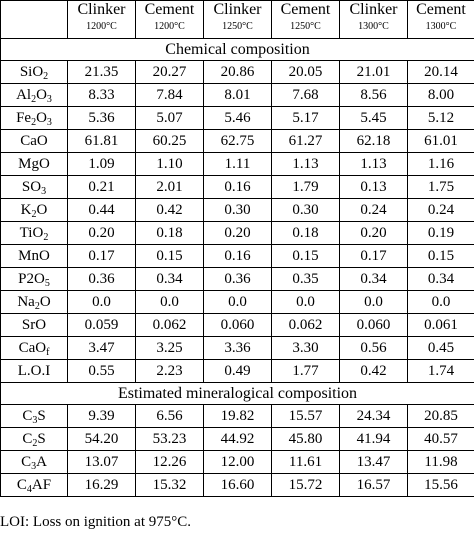 The width and height of the screenshot is (474, 533). Describe the element at coordinates (169, 279) in the screenshot. I see `table-cell: 0.34` at that location.